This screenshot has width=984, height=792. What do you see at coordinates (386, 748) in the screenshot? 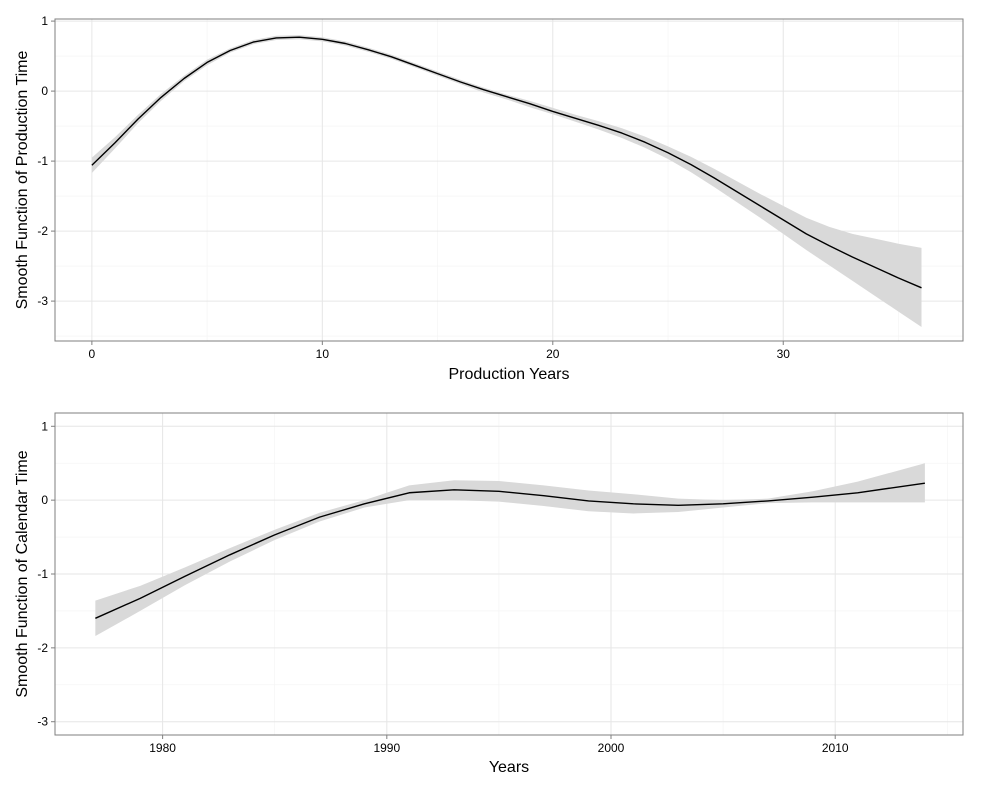
I see `x-tick-label: 1990` at bounding box center [386, 748].